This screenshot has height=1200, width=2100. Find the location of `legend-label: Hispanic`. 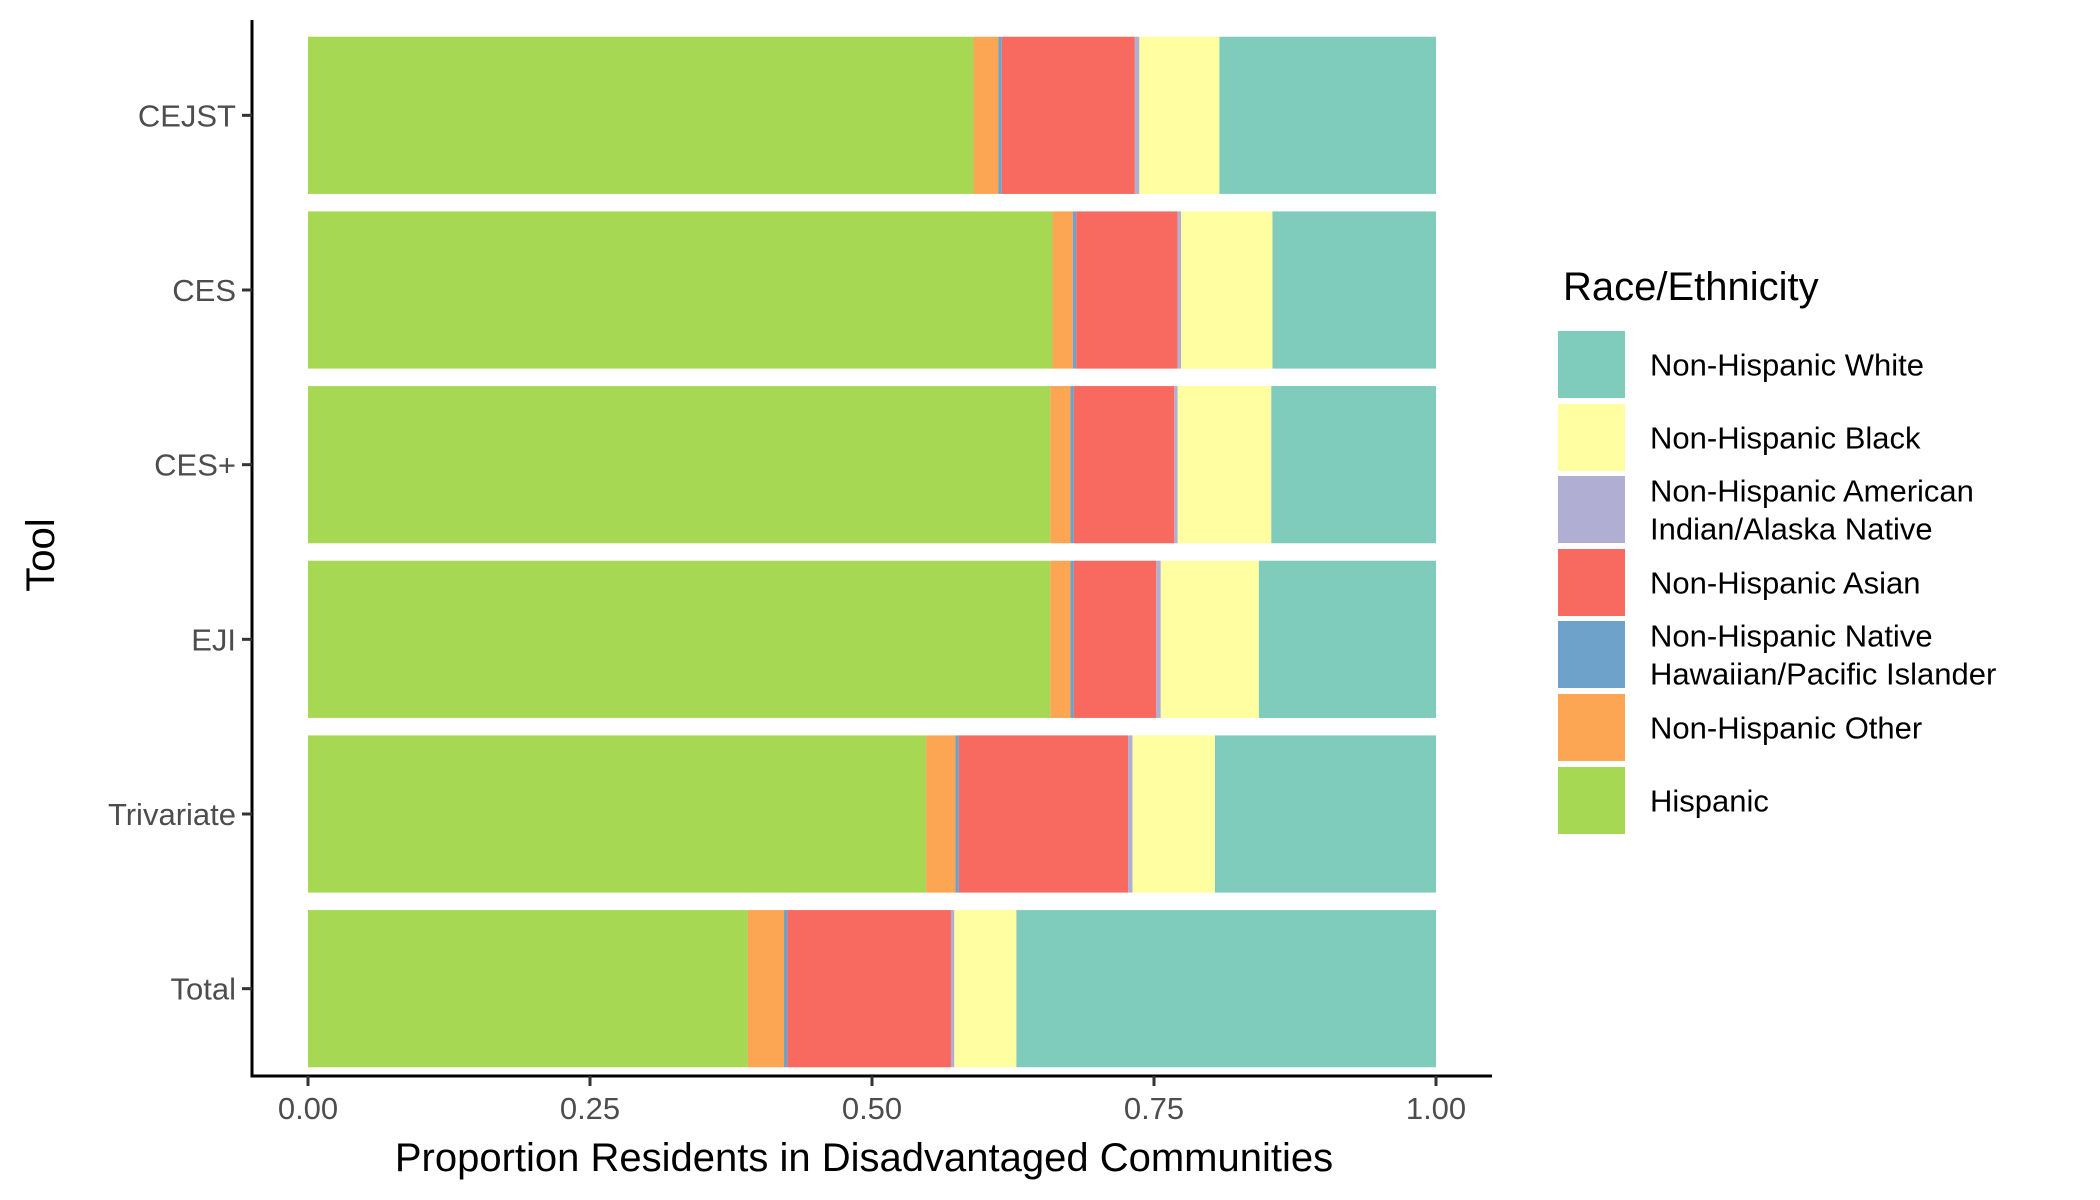

legend-label: Hispanic is located at coordinates (1709, 801).